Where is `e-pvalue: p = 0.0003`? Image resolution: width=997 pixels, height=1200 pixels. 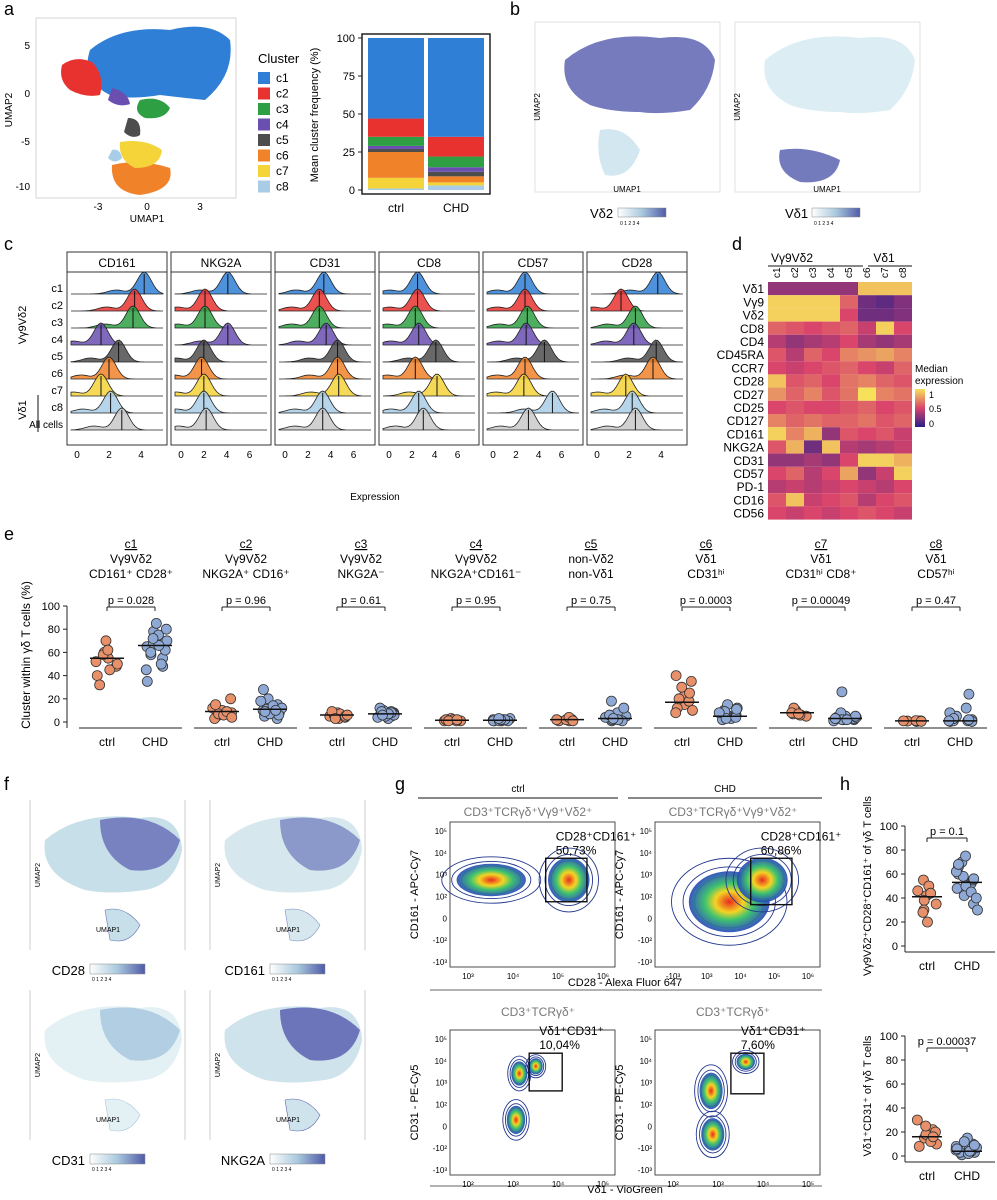
e-pvalue: p = 0.0003 is located at coordinates (706, 601).